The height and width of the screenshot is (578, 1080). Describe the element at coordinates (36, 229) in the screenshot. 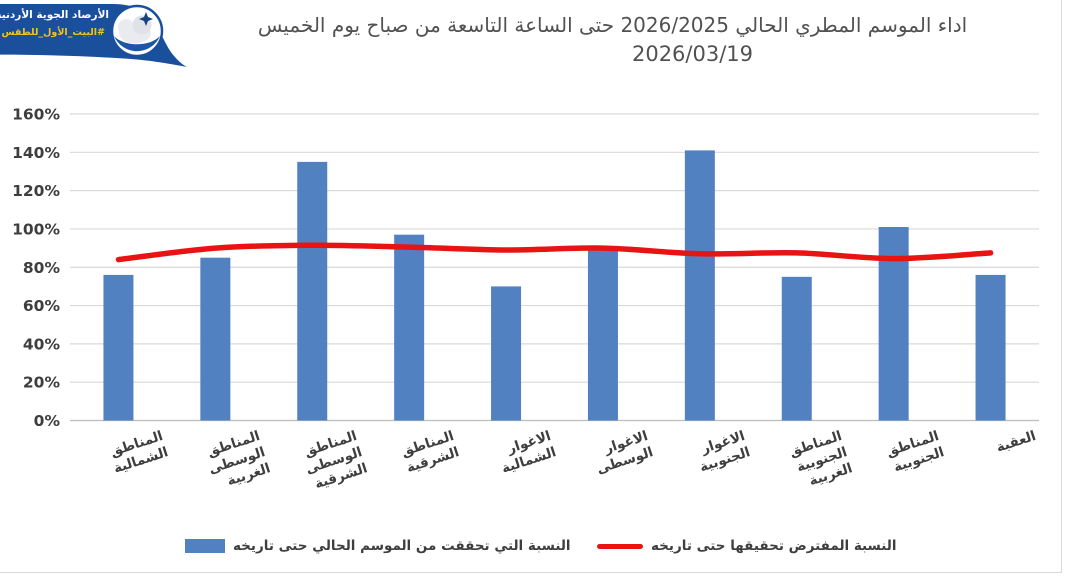

I see `y-axis-tick-100: 100%` at that location.